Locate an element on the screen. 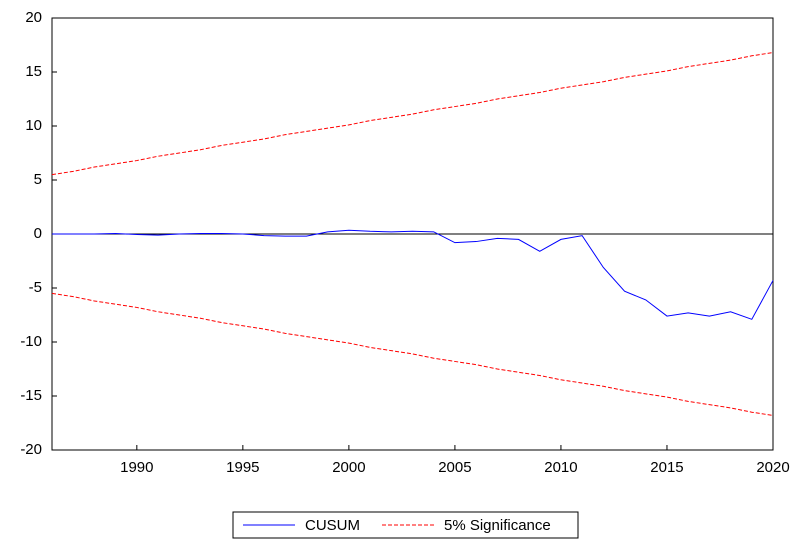 This screenshot has height=552, width=798. y-tick-label: -15 is located at coordinates (31, 395).